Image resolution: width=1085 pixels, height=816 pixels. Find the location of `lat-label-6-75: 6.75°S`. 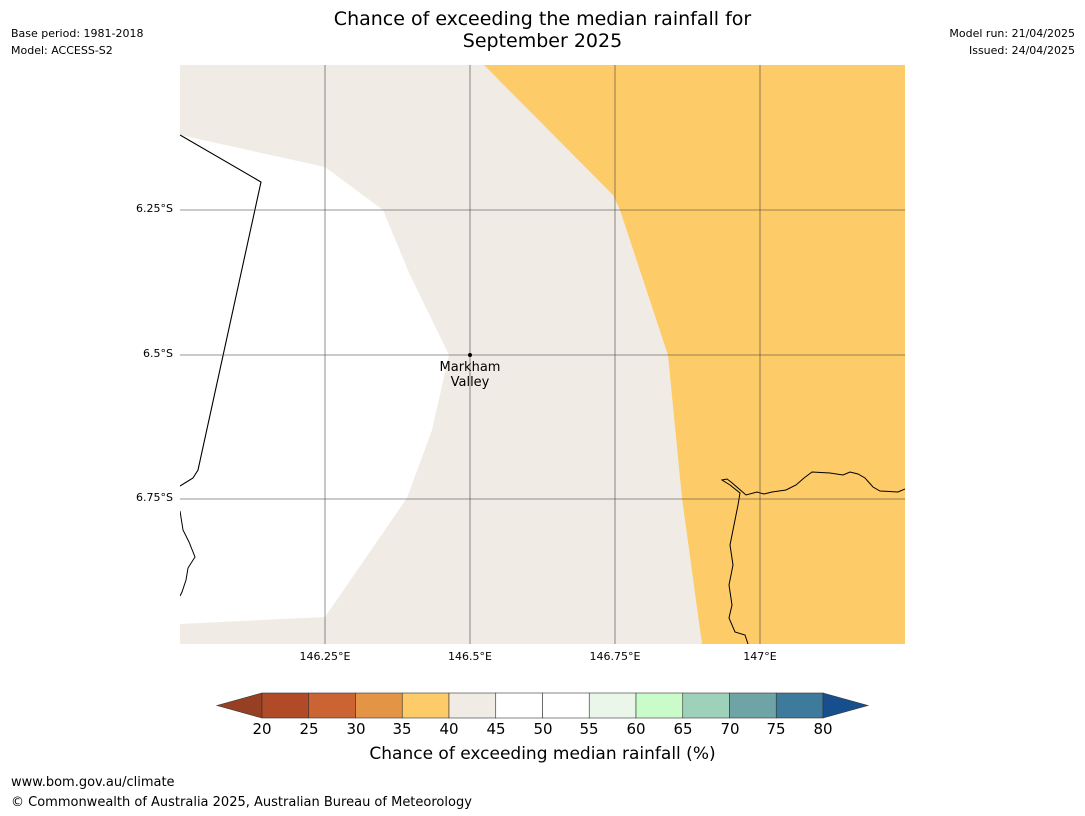

lat-label-6-75: 6.75°S is located at coordinates (154, 497).